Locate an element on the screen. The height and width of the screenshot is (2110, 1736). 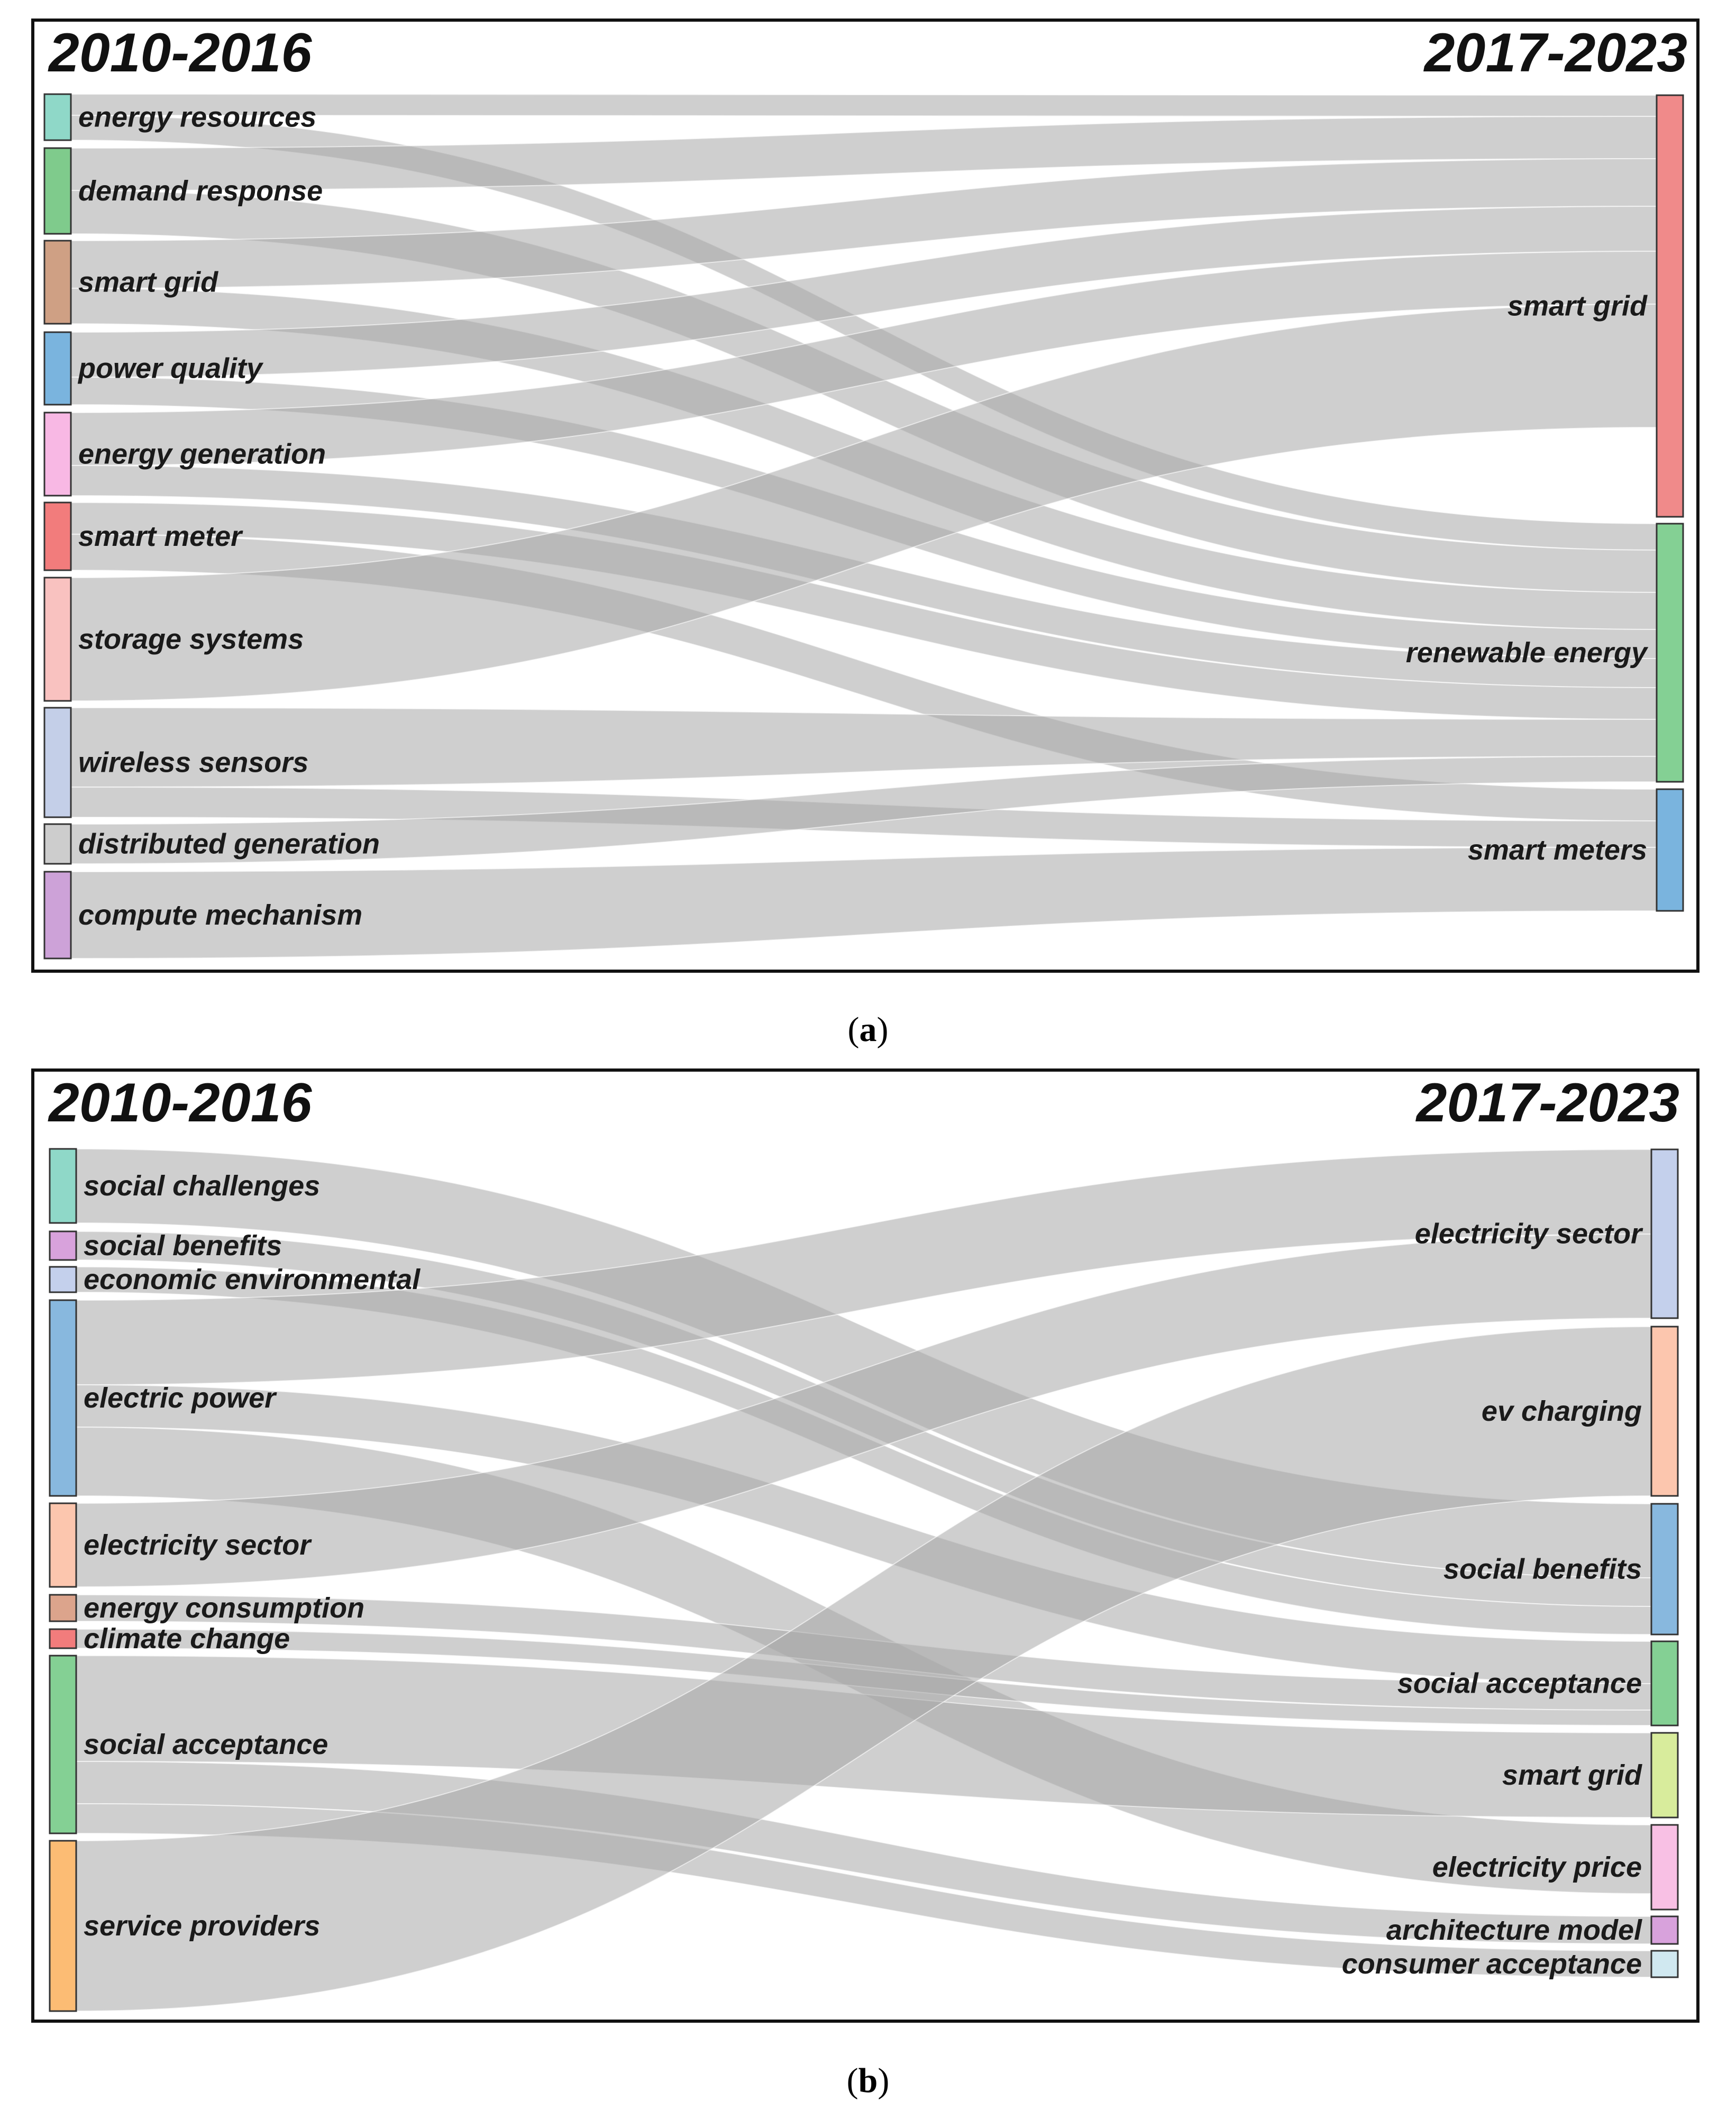
panel-a-right-label-smart-grid: smart grid is located at coordinates (1577, 306).